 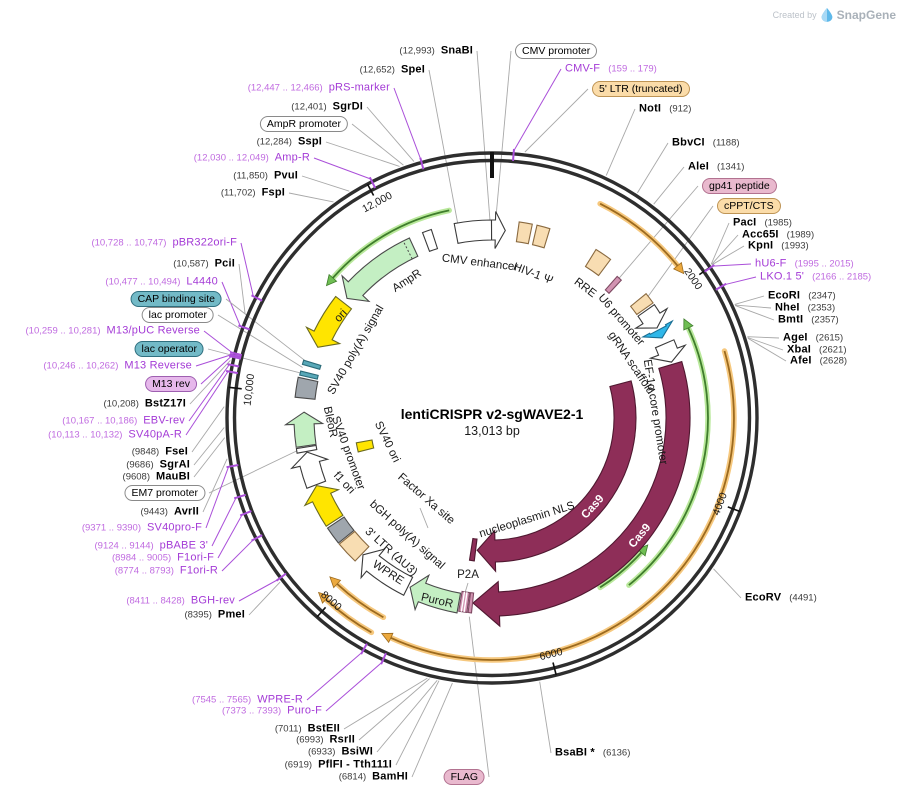 I want to click on feature-bgh-pa, so click(x=340, y=530).